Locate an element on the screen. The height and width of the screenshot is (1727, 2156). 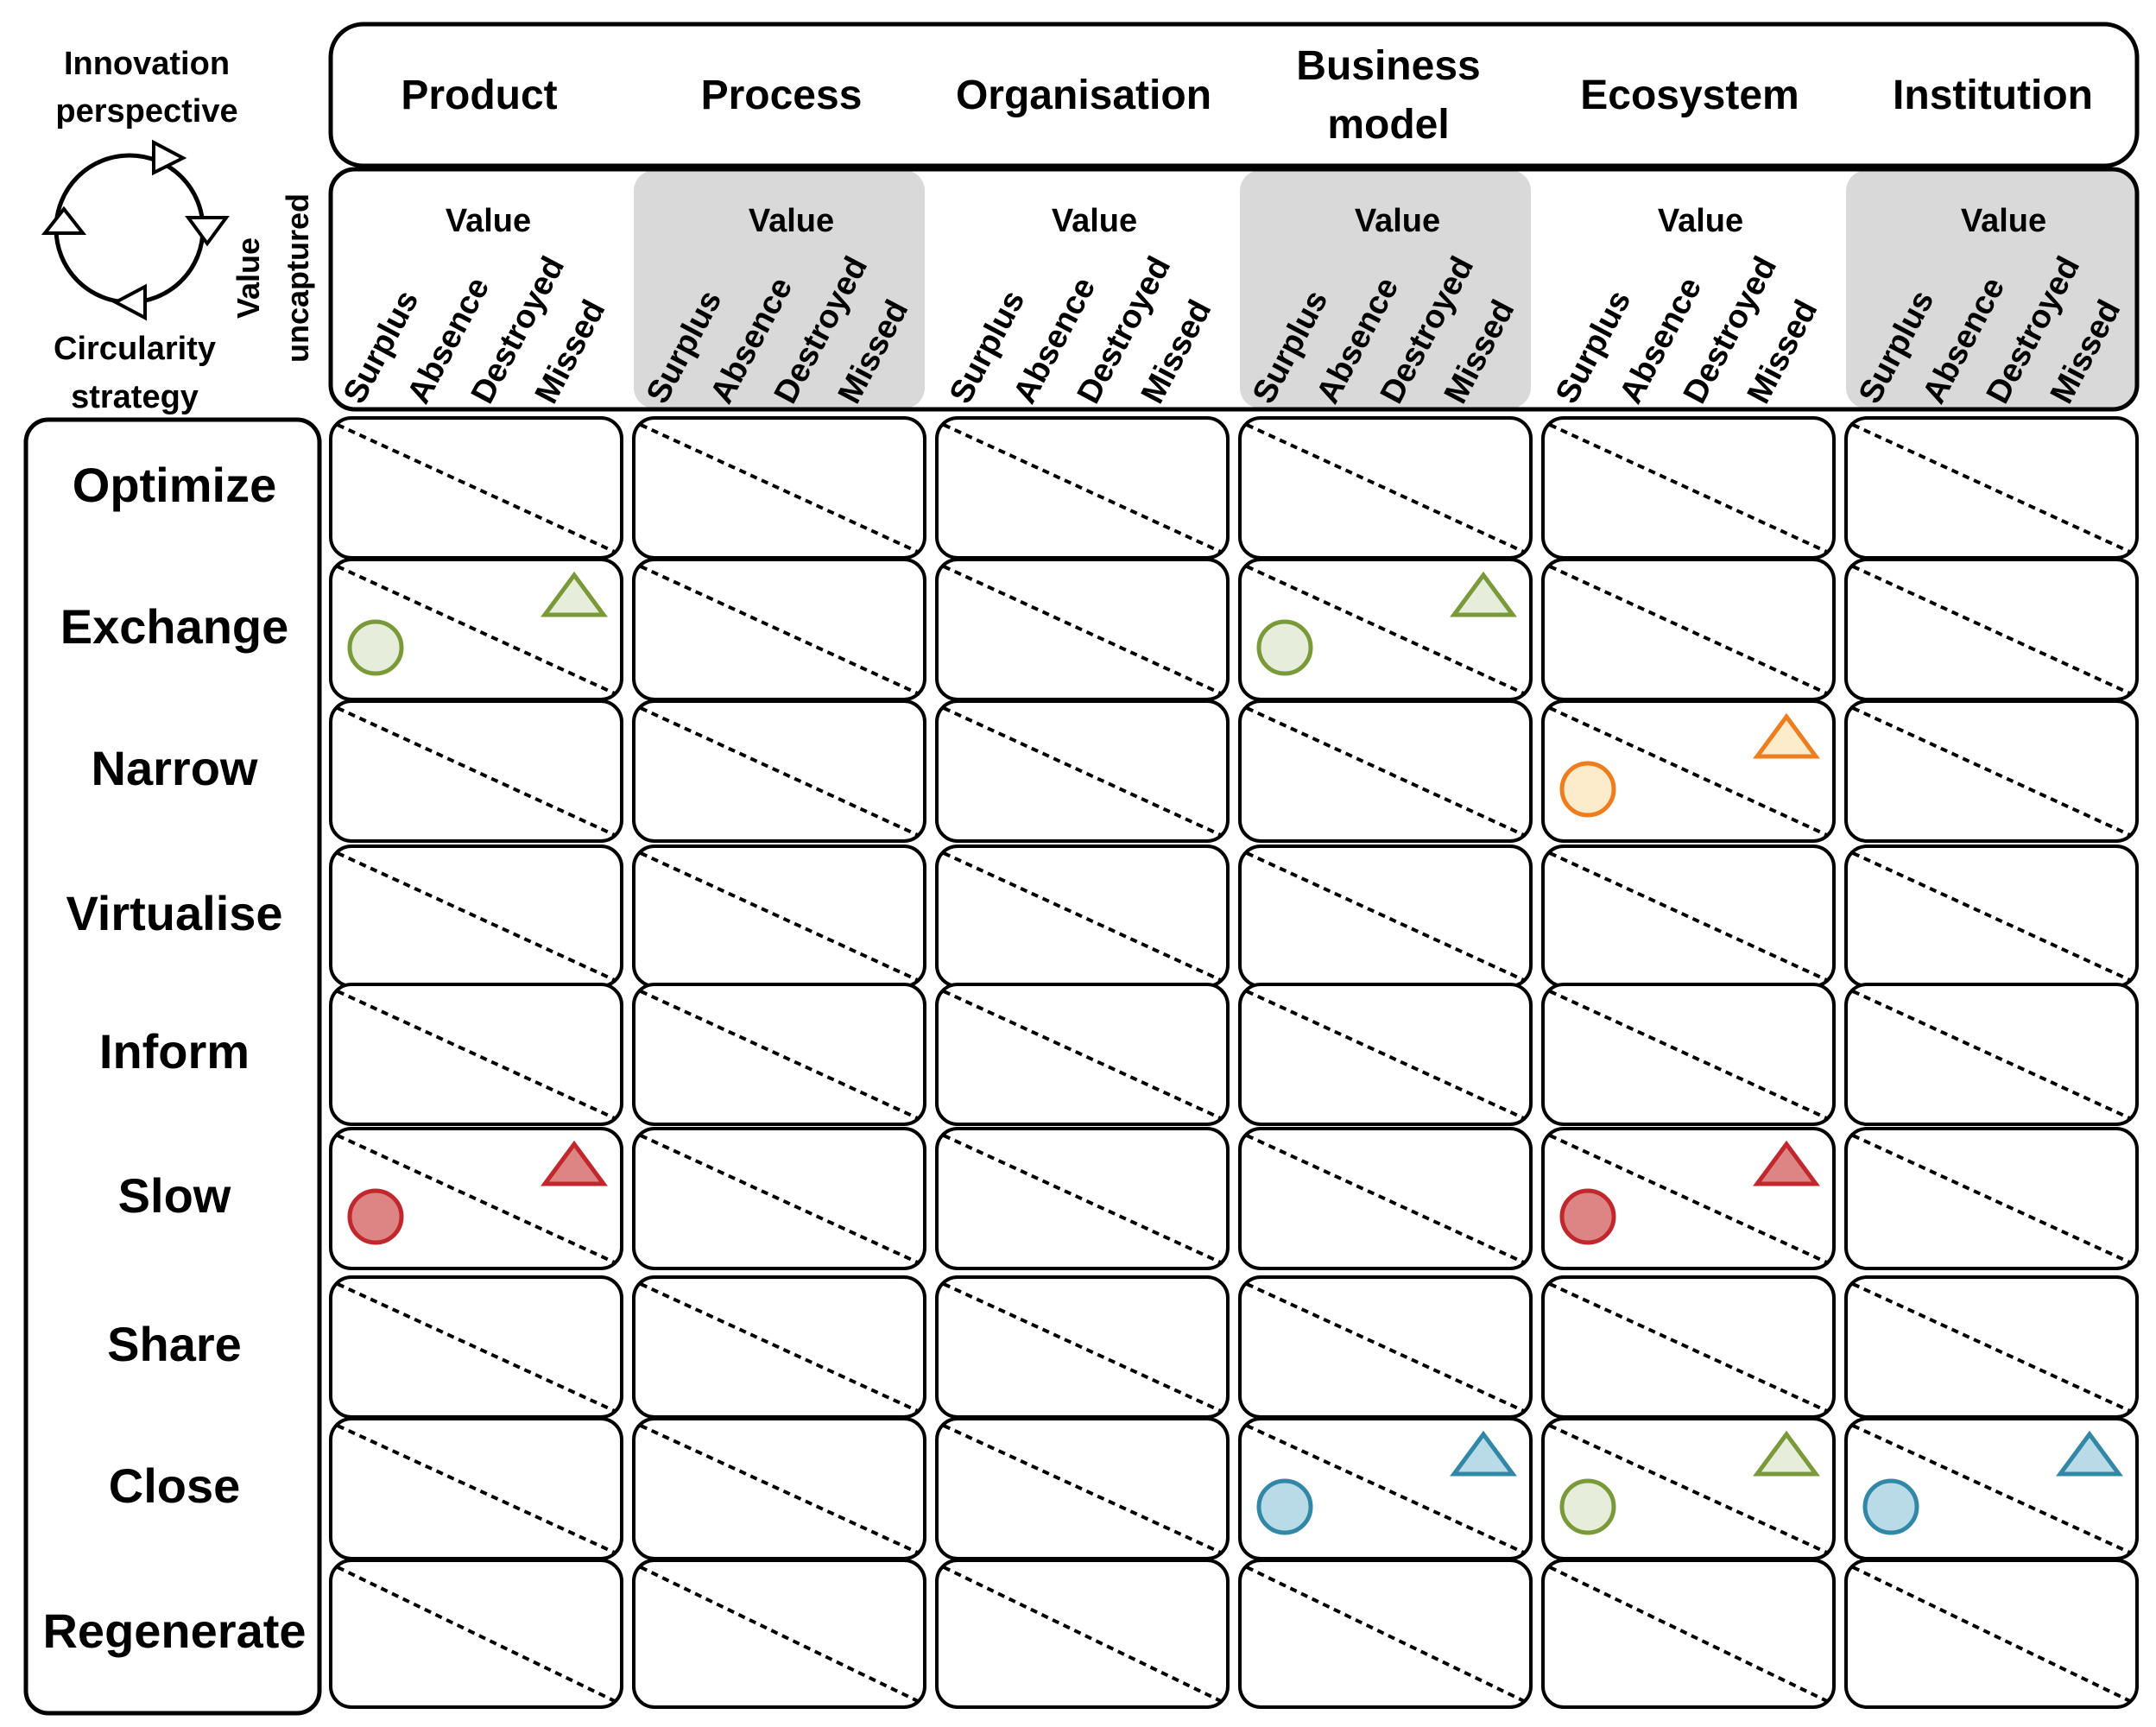
cell-slow-organisation is located at coordinates (1082, 1198).